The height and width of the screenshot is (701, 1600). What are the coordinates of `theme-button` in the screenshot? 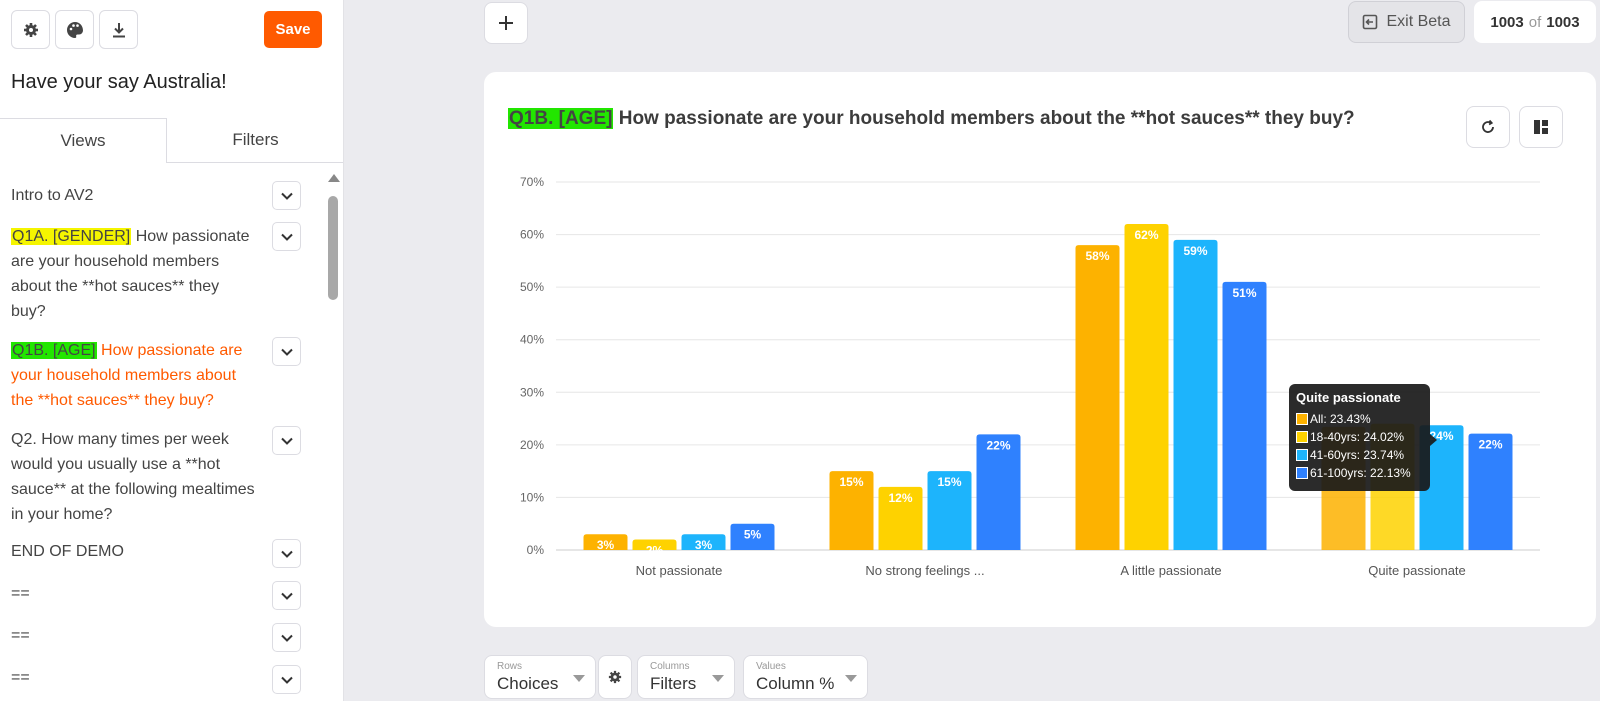 It's located at (74, 29).